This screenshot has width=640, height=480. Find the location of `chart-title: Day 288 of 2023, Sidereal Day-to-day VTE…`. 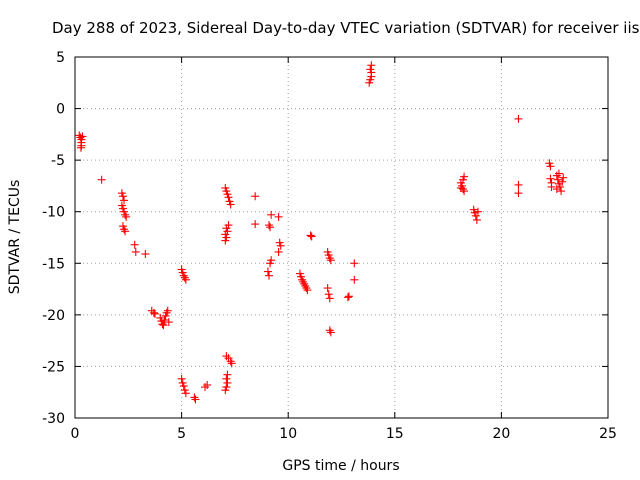

chart-title: Day 288 of 2023, Sidereal Day-to-day VTE… is located at coordinates (346, 28).